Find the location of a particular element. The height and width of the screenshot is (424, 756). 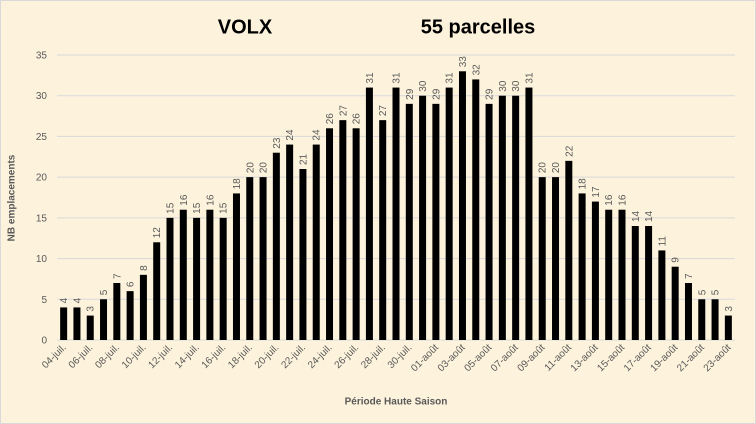

data-label: 33 is located at coordinates (463, 62).